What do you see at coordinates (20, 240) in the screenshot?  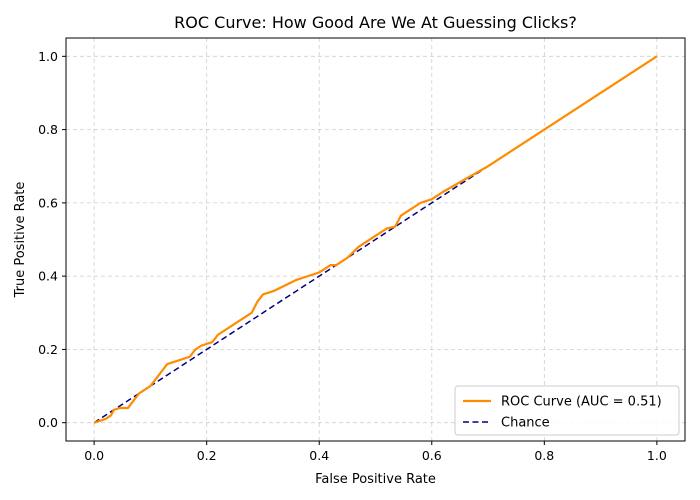 I see `y-axis-title: True Positive Rate` at bounding box center [20, 240].